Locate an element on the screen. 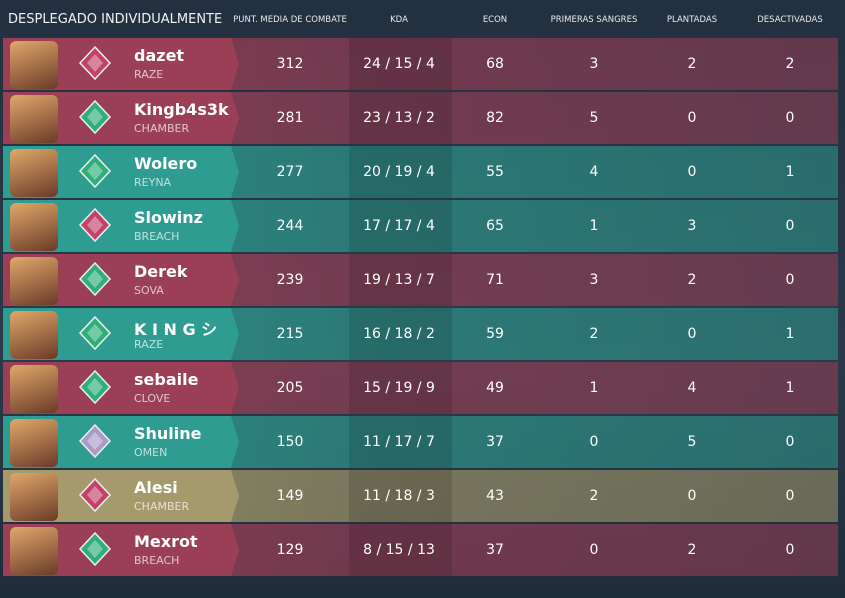  agent-name: SOVA is located at coordinates (149, 290).